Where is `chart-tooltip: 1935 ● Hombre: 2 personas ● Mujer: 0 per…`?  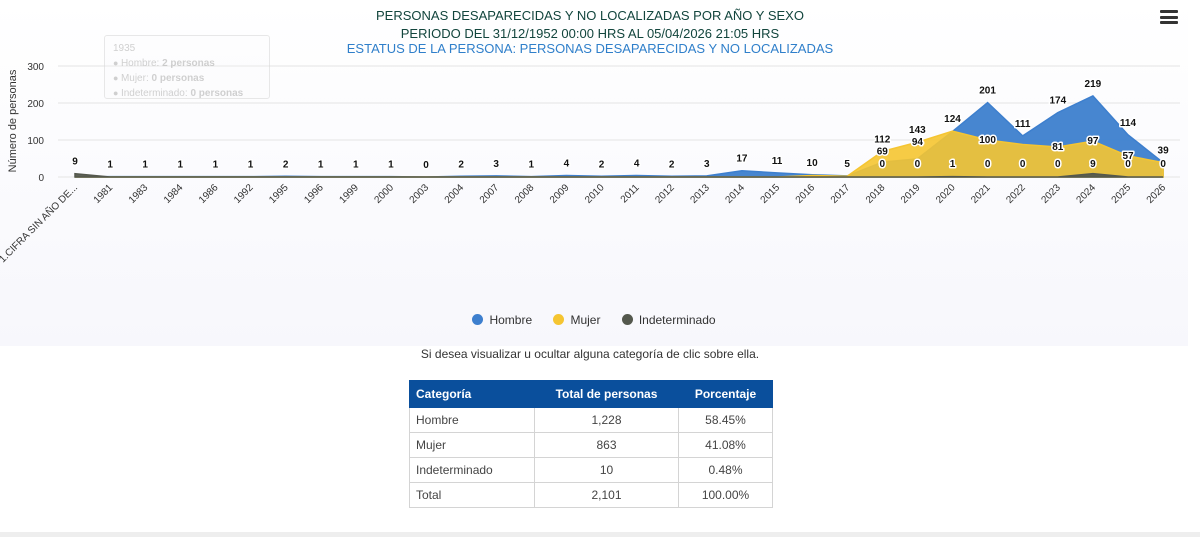 chart-tooltip: 1935 ● Hombre: 2 personas ● Mujer: 0 per… is located at coordinates (187, 67).